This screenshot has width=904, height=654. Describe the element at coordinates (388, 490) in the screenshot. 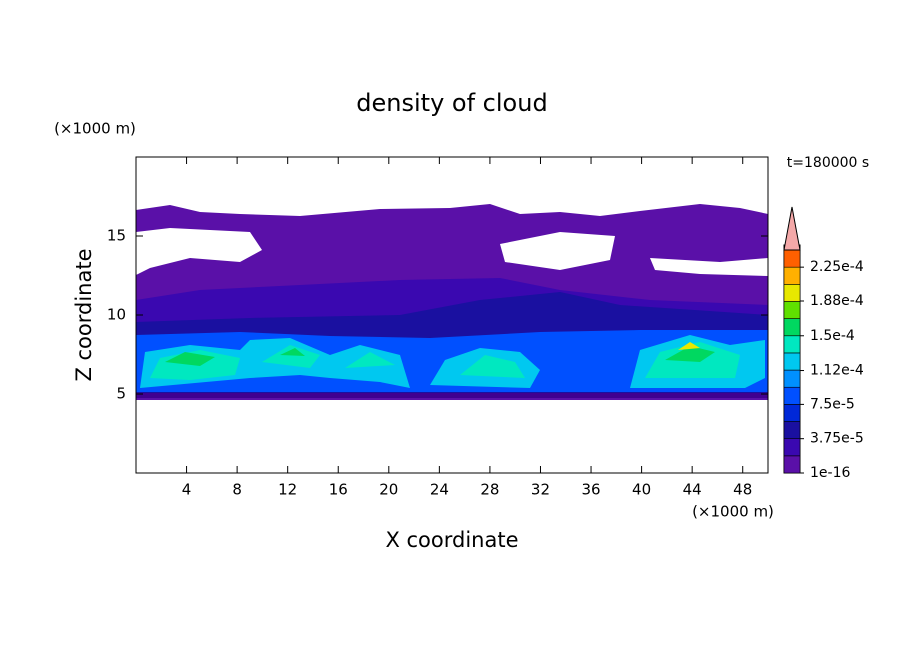

I see `x-tick-label: 20` at that location.